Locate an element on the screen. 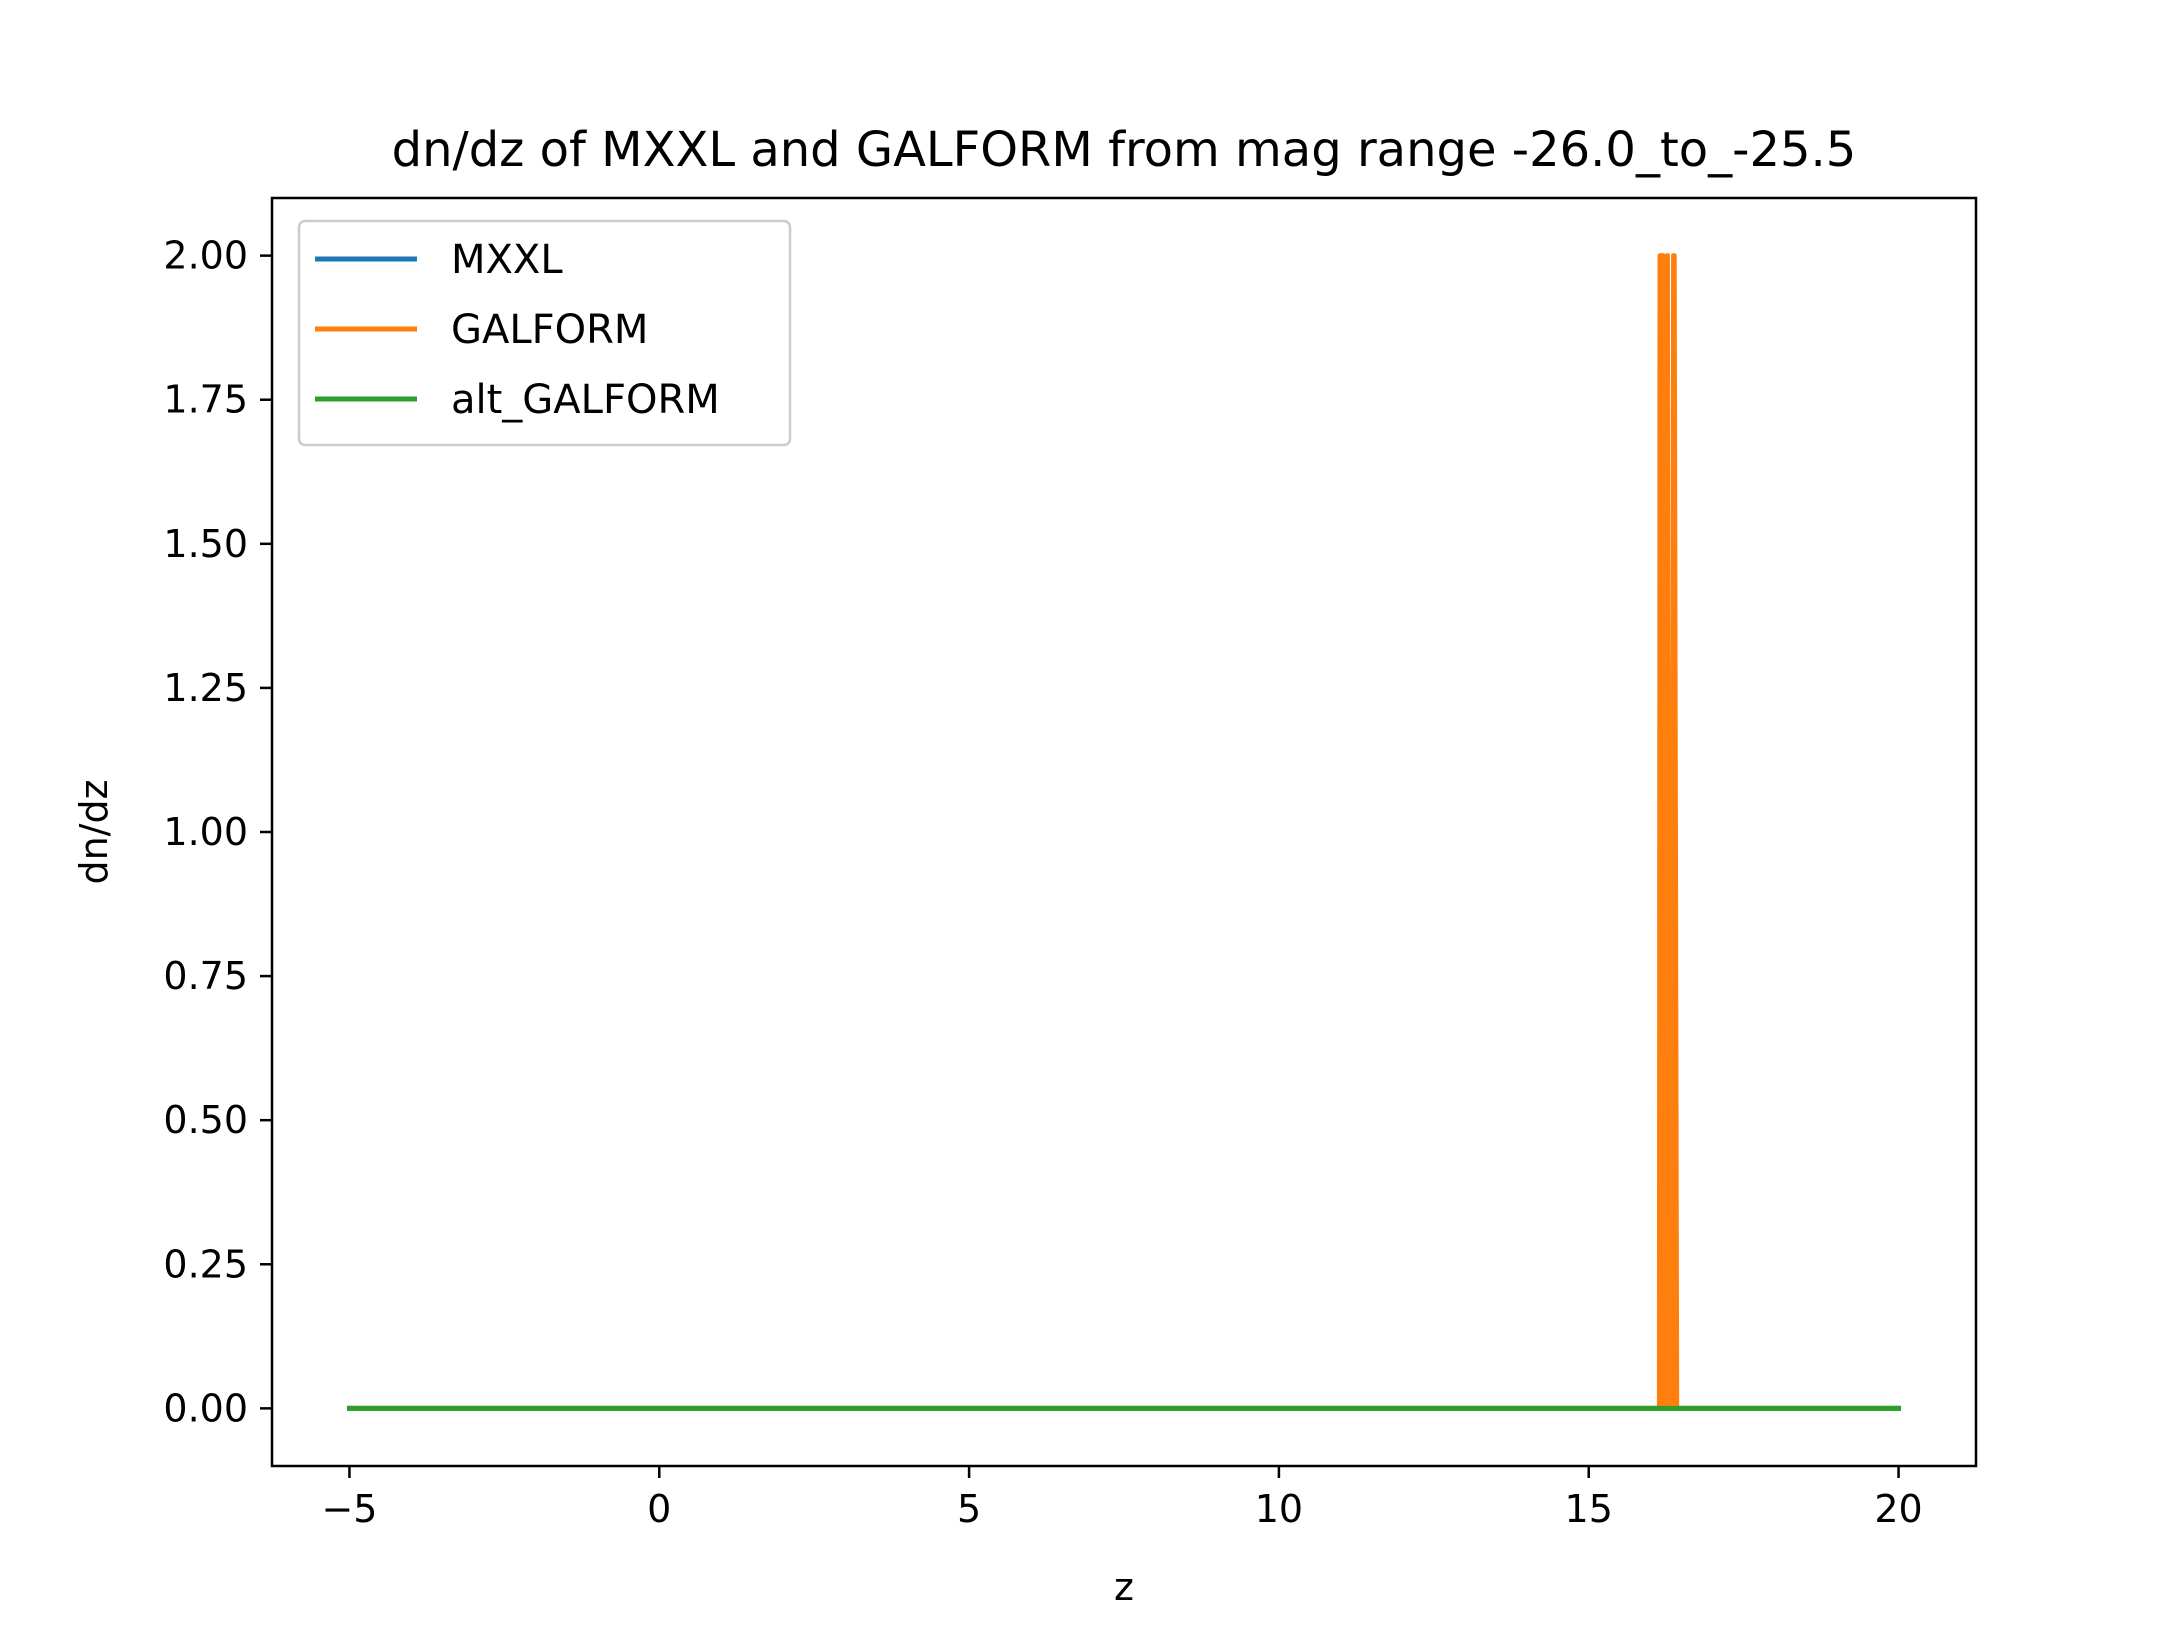 The width and height of the screenshot is (2176, 1632). legend-label-galform: GALFORM is located at coordinates (549, 330).